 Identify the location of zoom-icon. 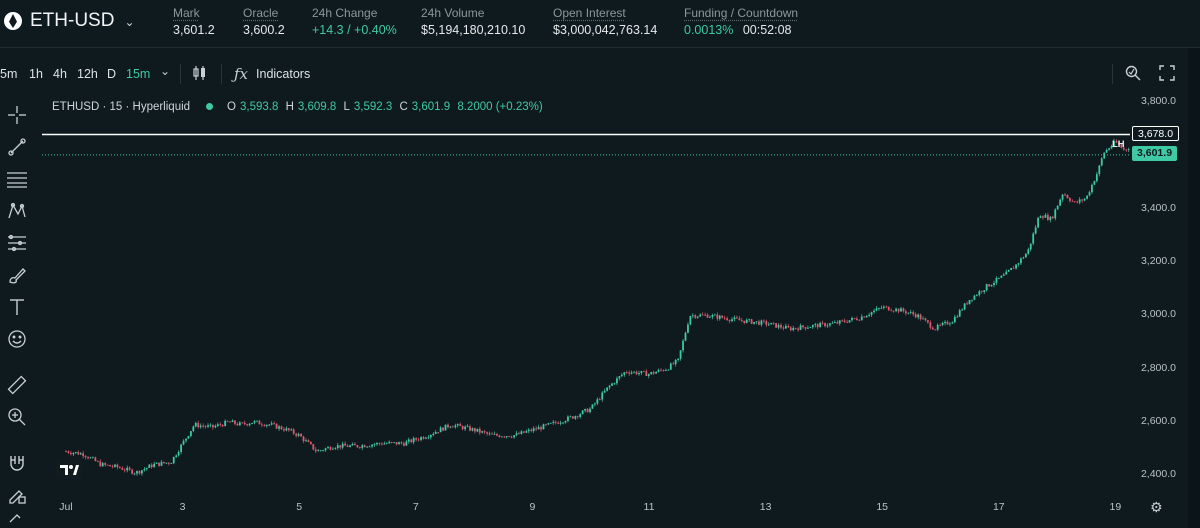
(1133, 75).